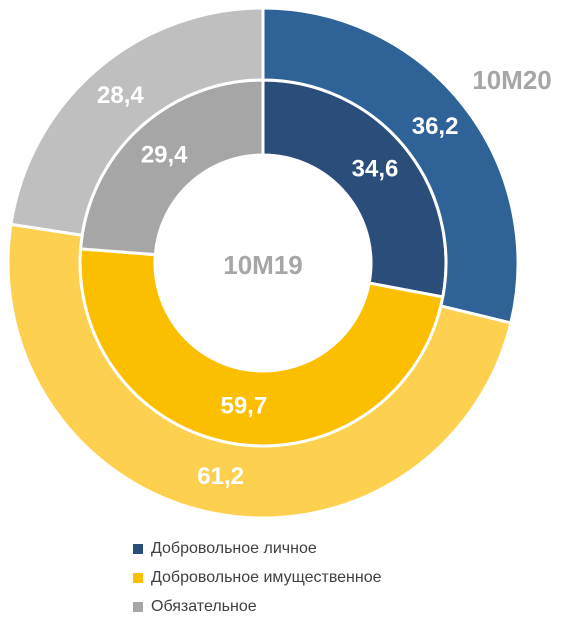  Describe the element at coordinates (512, 80) in the screenshot. I see `series-label: 10M20` at that location.